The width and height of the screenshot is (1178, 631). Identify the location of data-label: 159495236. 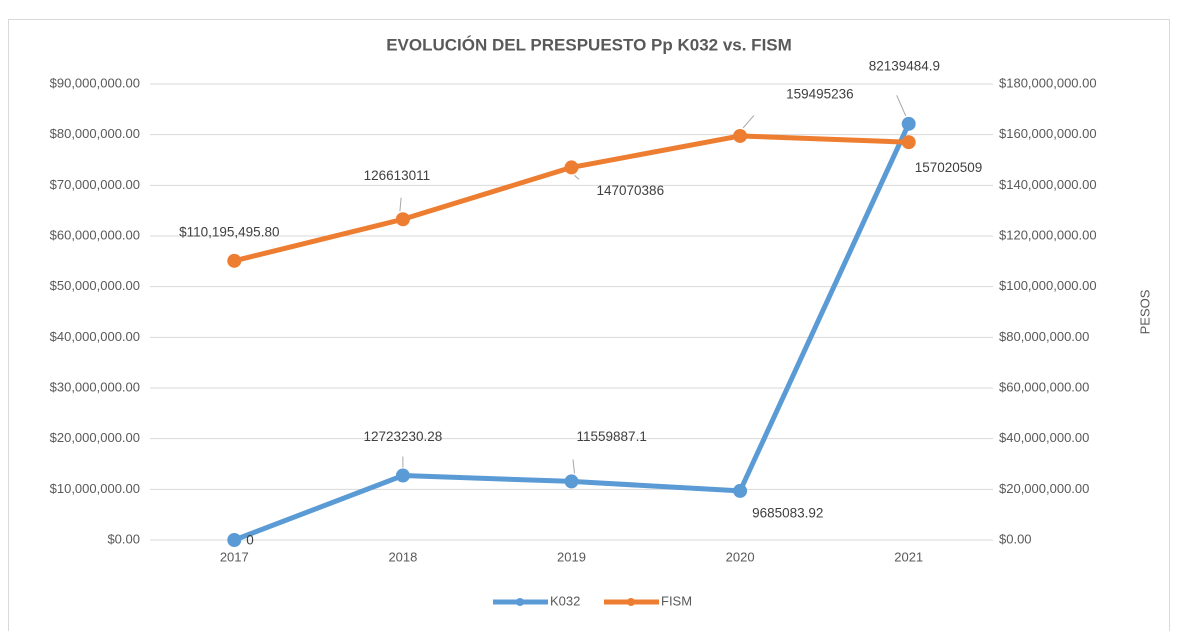
(820, 94).